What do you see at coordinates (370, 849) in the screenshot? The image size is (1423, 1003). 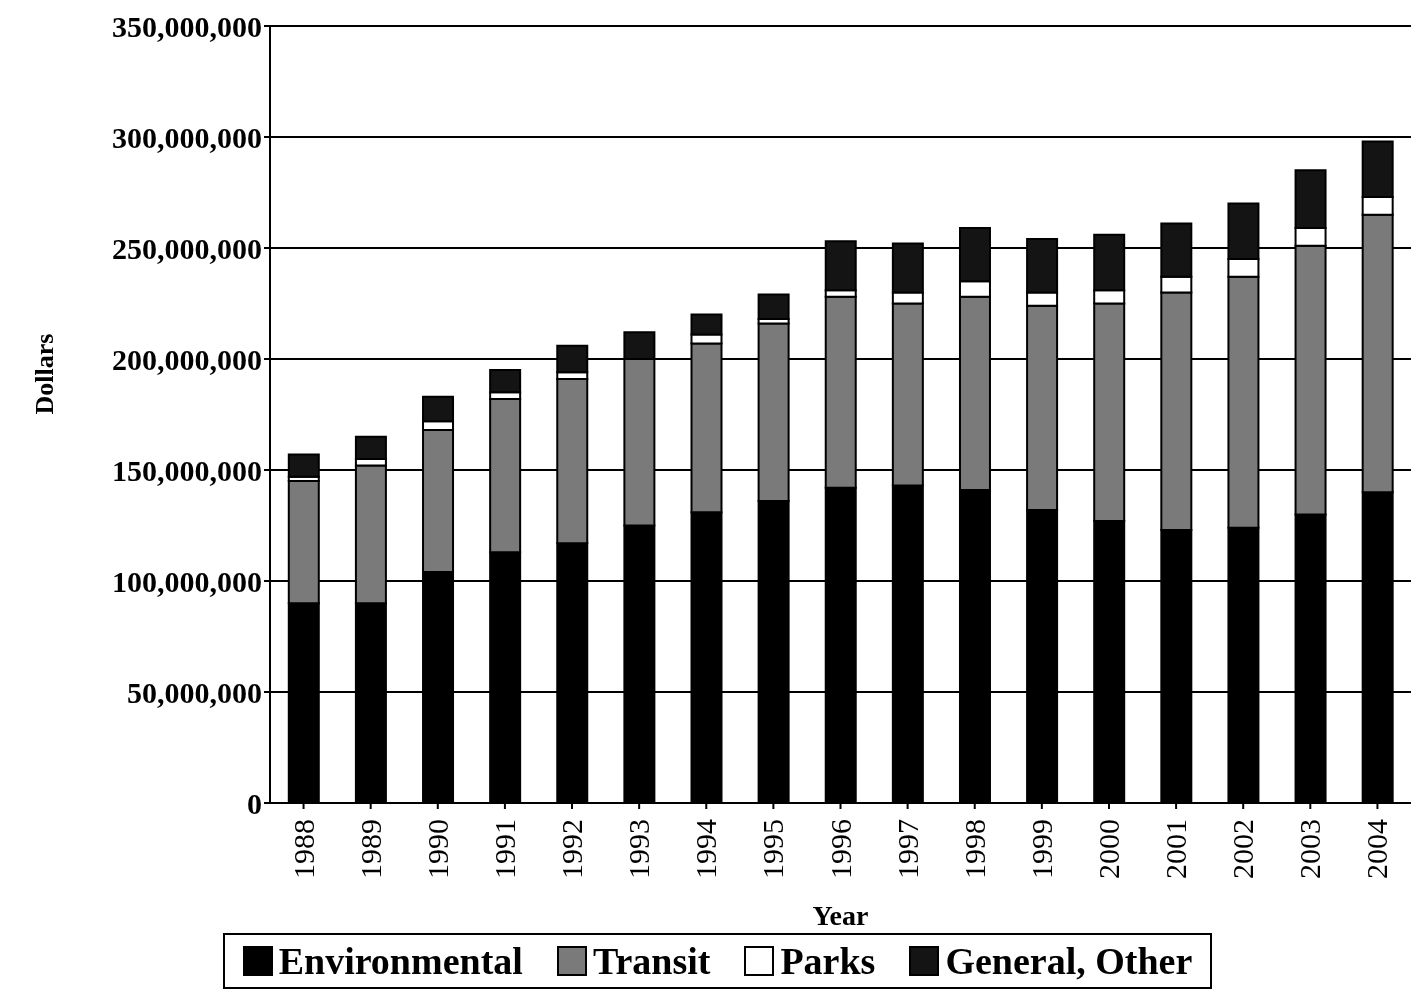 I see `x-tick-label: 1989` at bounding box center [370, 849].